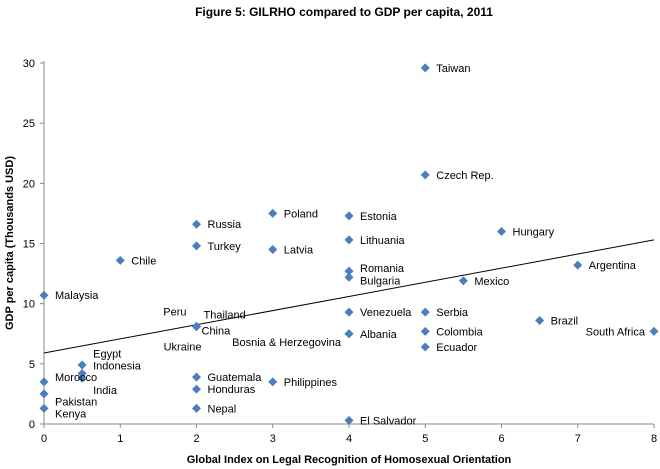 The width and height of the screenshot is (660, 469). Describe the element at coordinates (605, 266) in the screenshot. I see `data-point: Argentina` at that location.